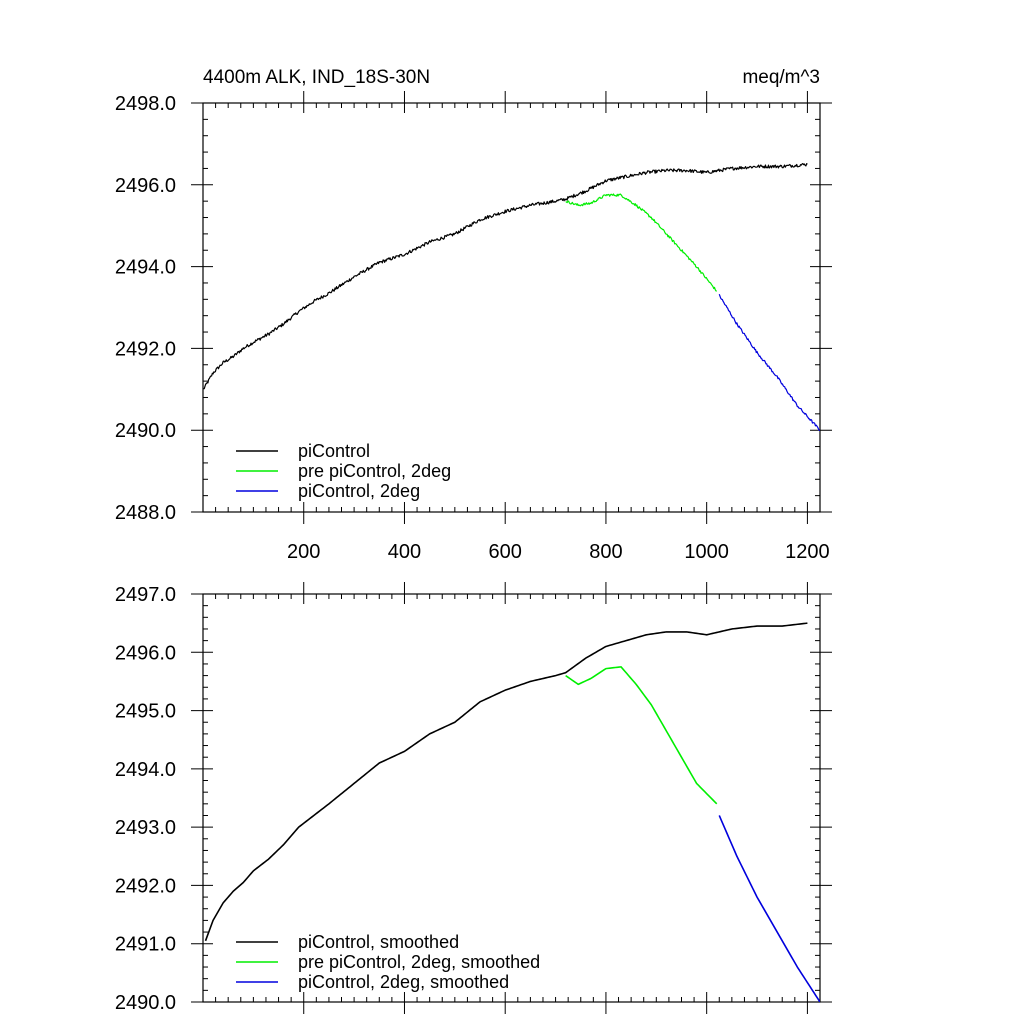 This screenshot has width=1024, height=1024. Describe the element at coordinates (145, 513) in the screenshot. I see `y-tick-label: 2488.0` at that location.